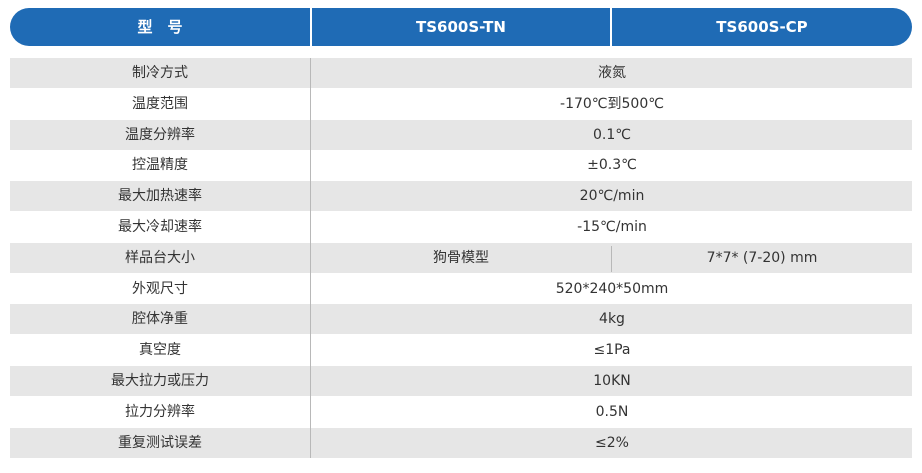 This screenshot has height=473, width=922. Describe the element at coordinates (612, 103) in the screenshot. I see `row-value: -170℃到500℃` at that location.